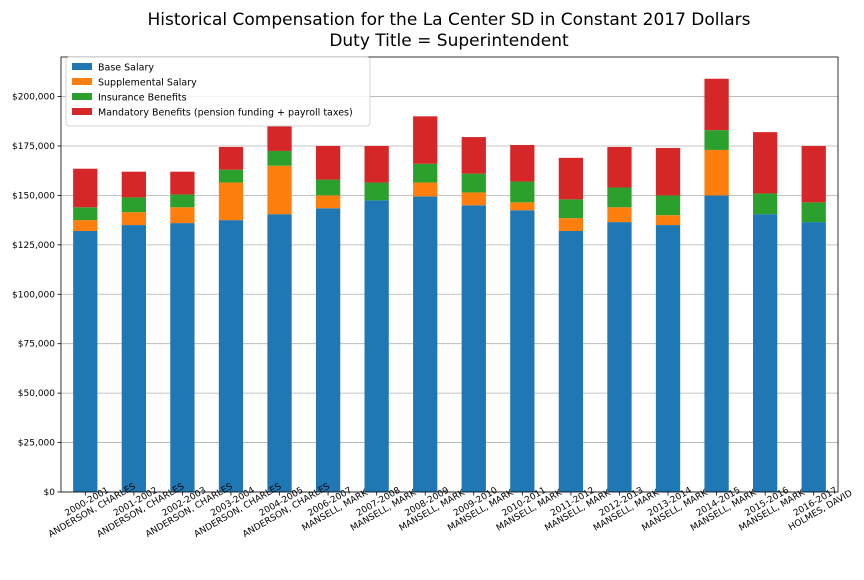 This screenshot has height=580, width=864. Describe the element at coordinates (33, 295) in the screenshot. I see `y-tick-label: $100,000` at that location.